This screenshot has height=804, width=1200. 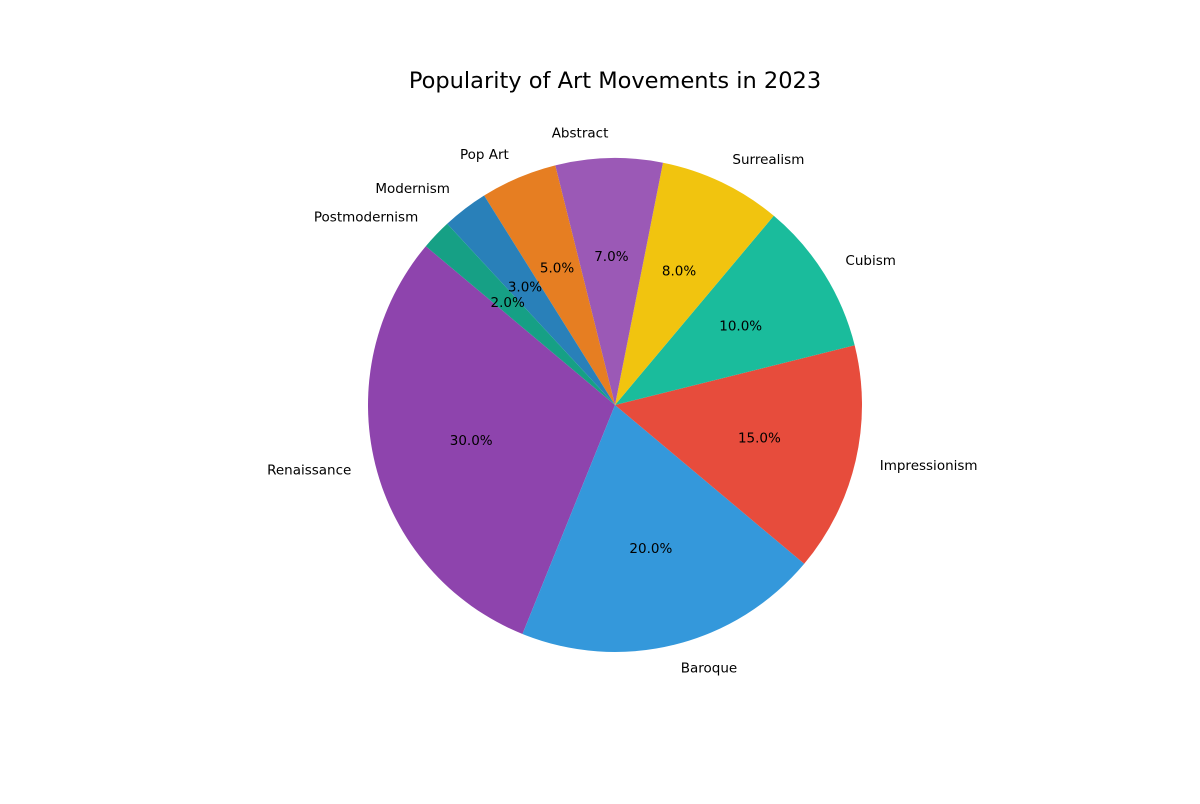 I want to click on pie-slice-renaissance, so click(x=491, y=440).